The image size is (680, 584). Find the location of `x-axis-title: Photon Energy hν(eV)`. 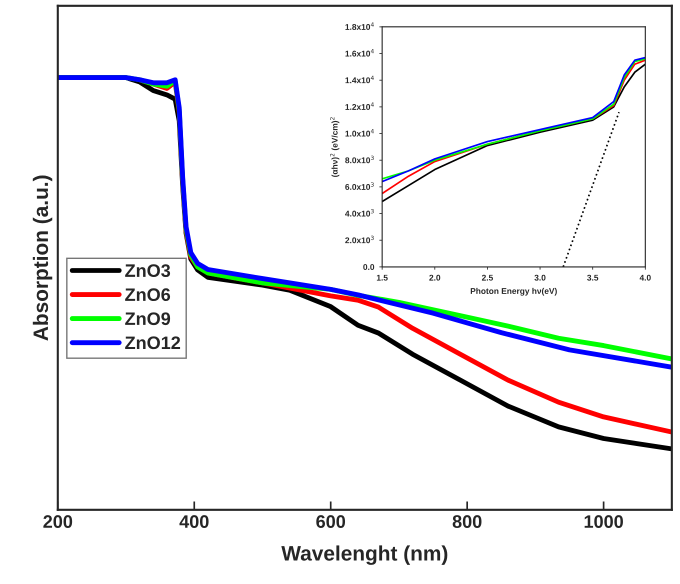

x-axis-title: Photon Energy hν(eV) is located at coordinates (513, 292).